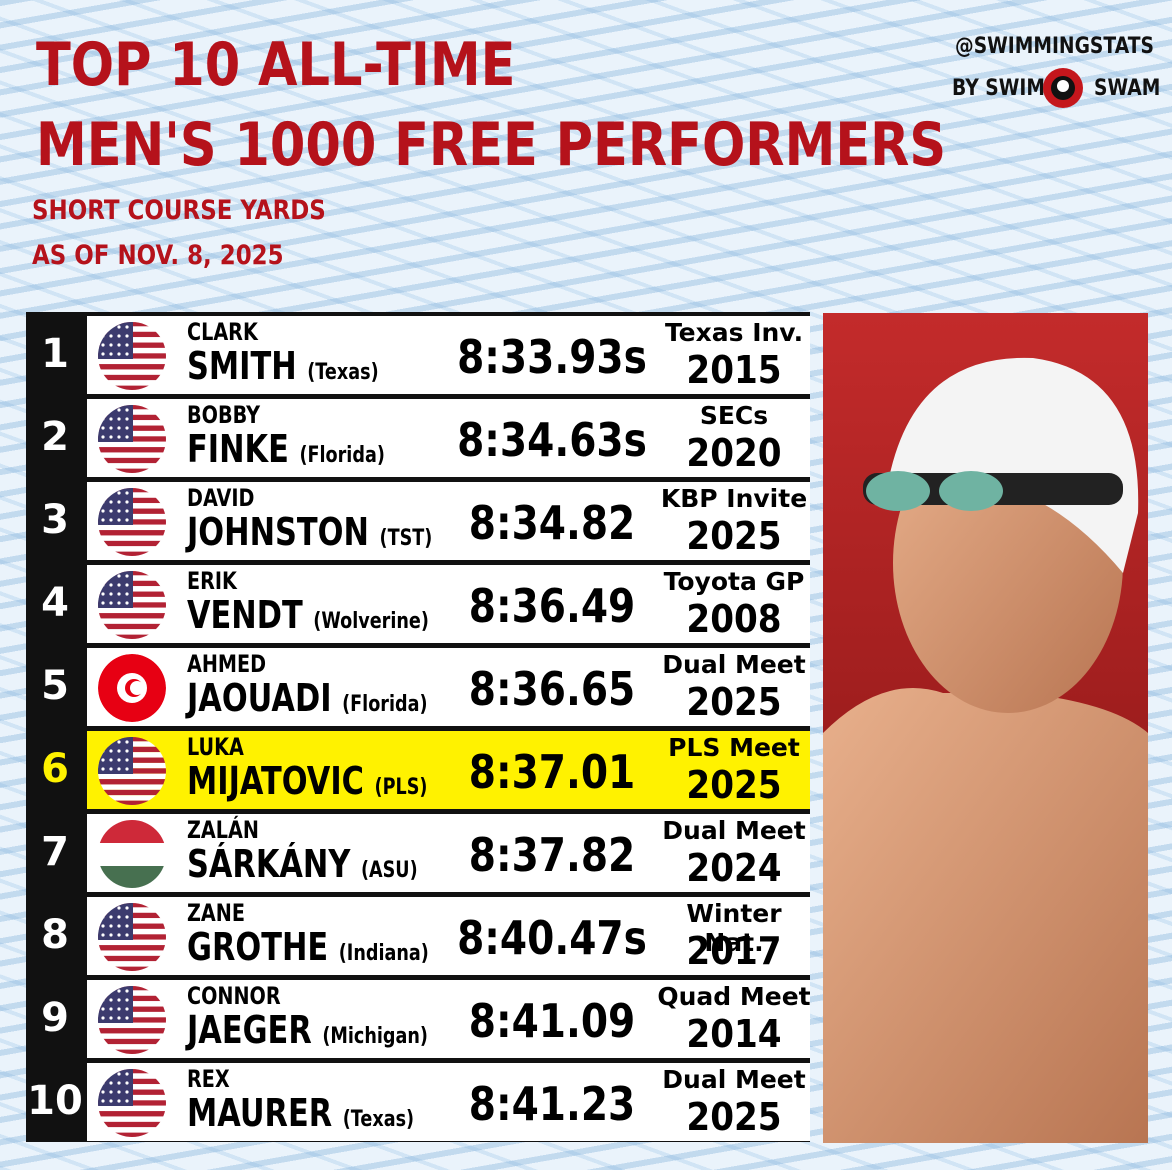  Describe the element at coordinates (269, 864) in the screenshot. I see `last-name: SÁRKÁNY` at that location.